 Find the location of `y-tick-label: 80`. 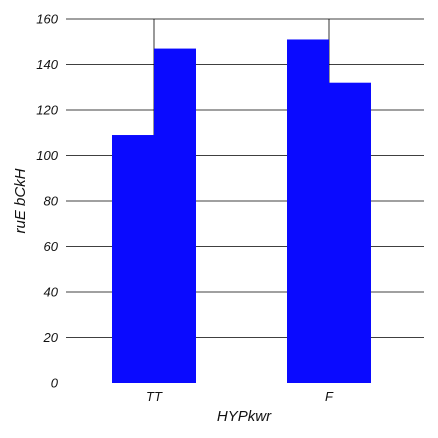

y-tick-label: 80 is located at coordinates (51, 201).